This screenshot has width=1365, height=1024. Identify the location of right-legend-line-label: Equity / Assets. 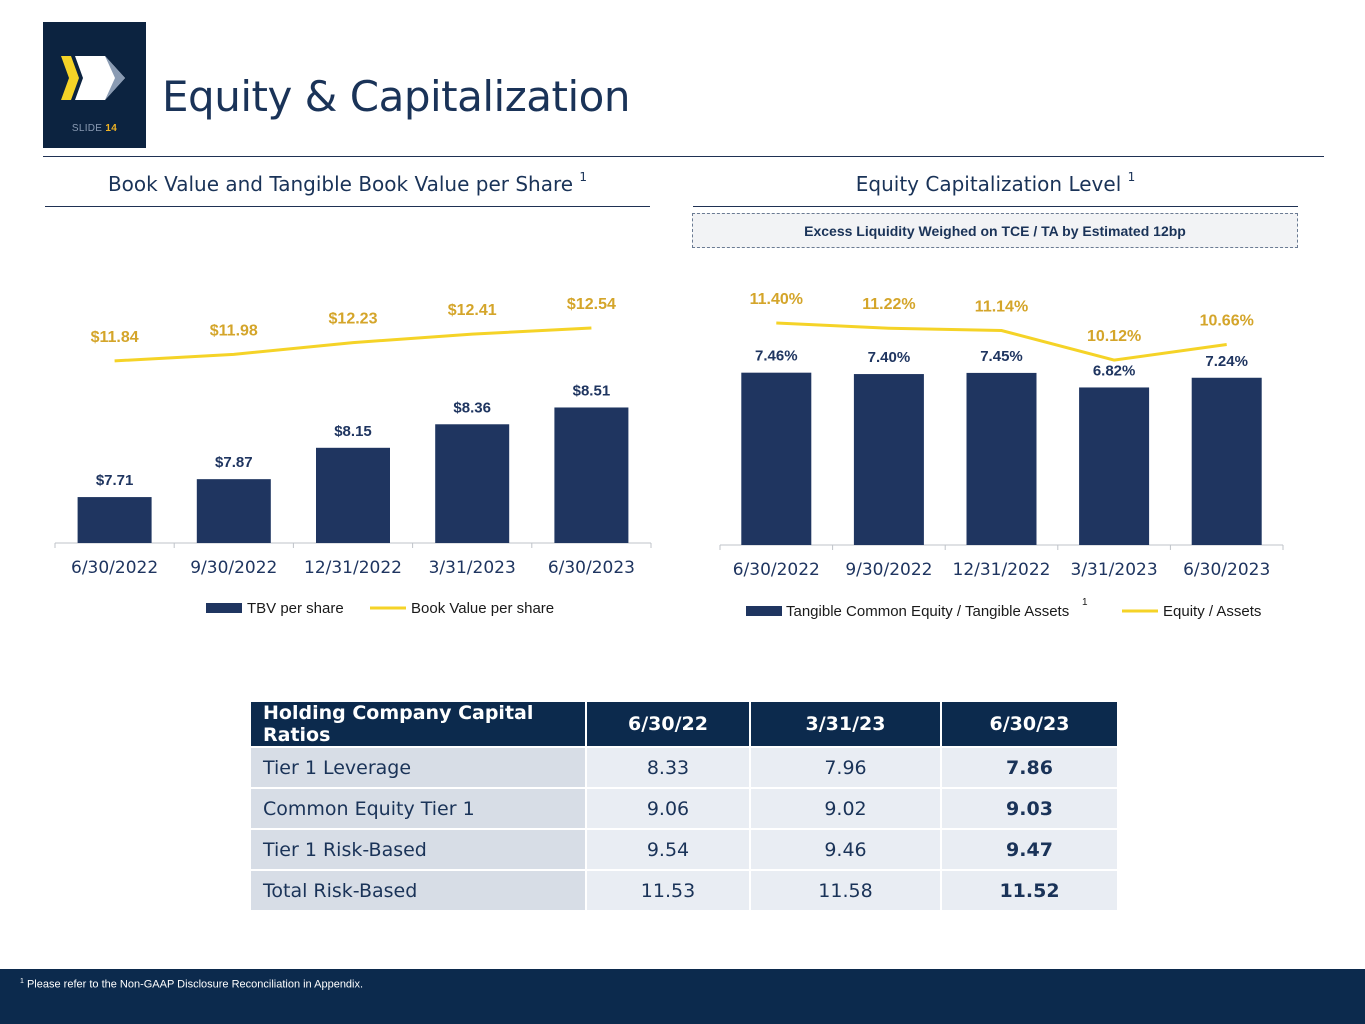
(1212, 611).